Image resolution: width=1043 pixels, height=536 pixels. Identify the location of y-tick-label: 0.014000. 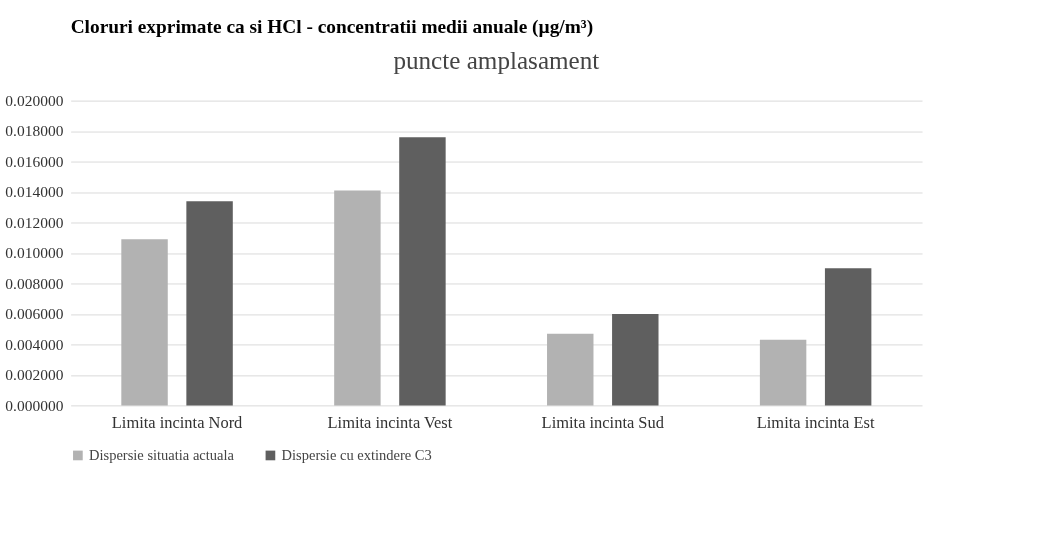
(34, 192).